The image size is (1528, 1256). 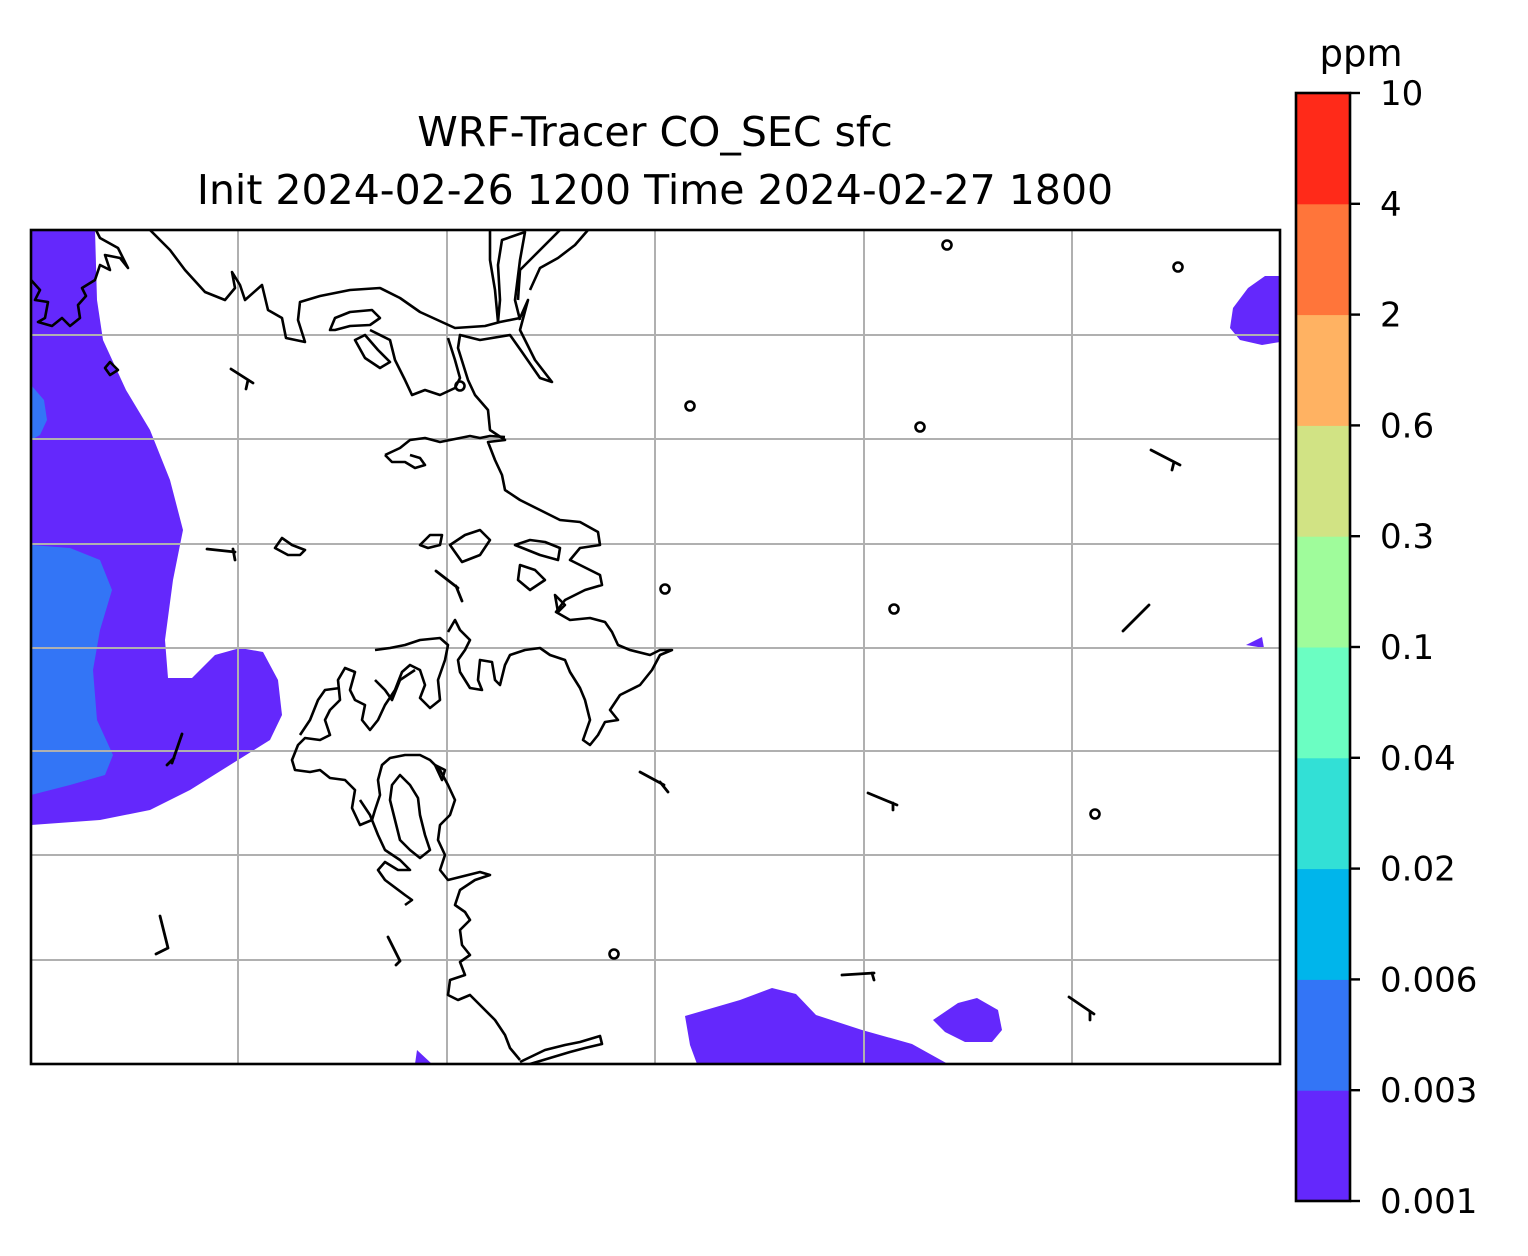 What do you see at coordinates (1407, 426) in the screenshot?
I see `colorbar-tick-label: 0.6` at bounding box center [1407, 426].